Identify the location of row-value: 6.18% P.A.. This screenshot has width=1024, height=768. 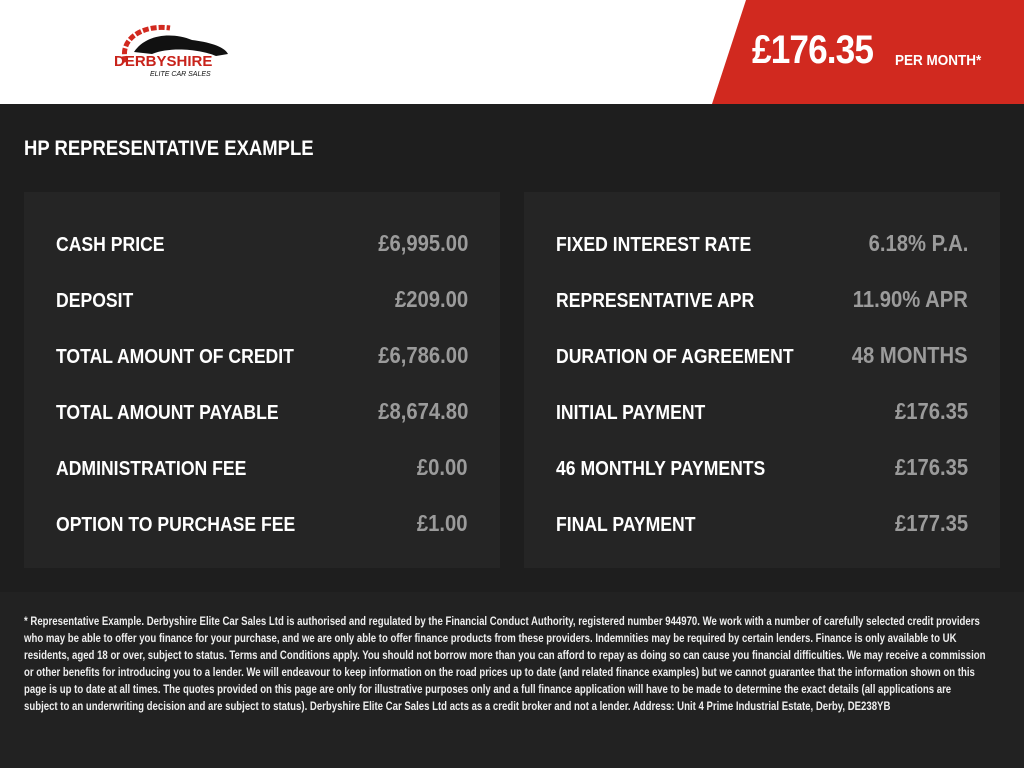
(918, 243).